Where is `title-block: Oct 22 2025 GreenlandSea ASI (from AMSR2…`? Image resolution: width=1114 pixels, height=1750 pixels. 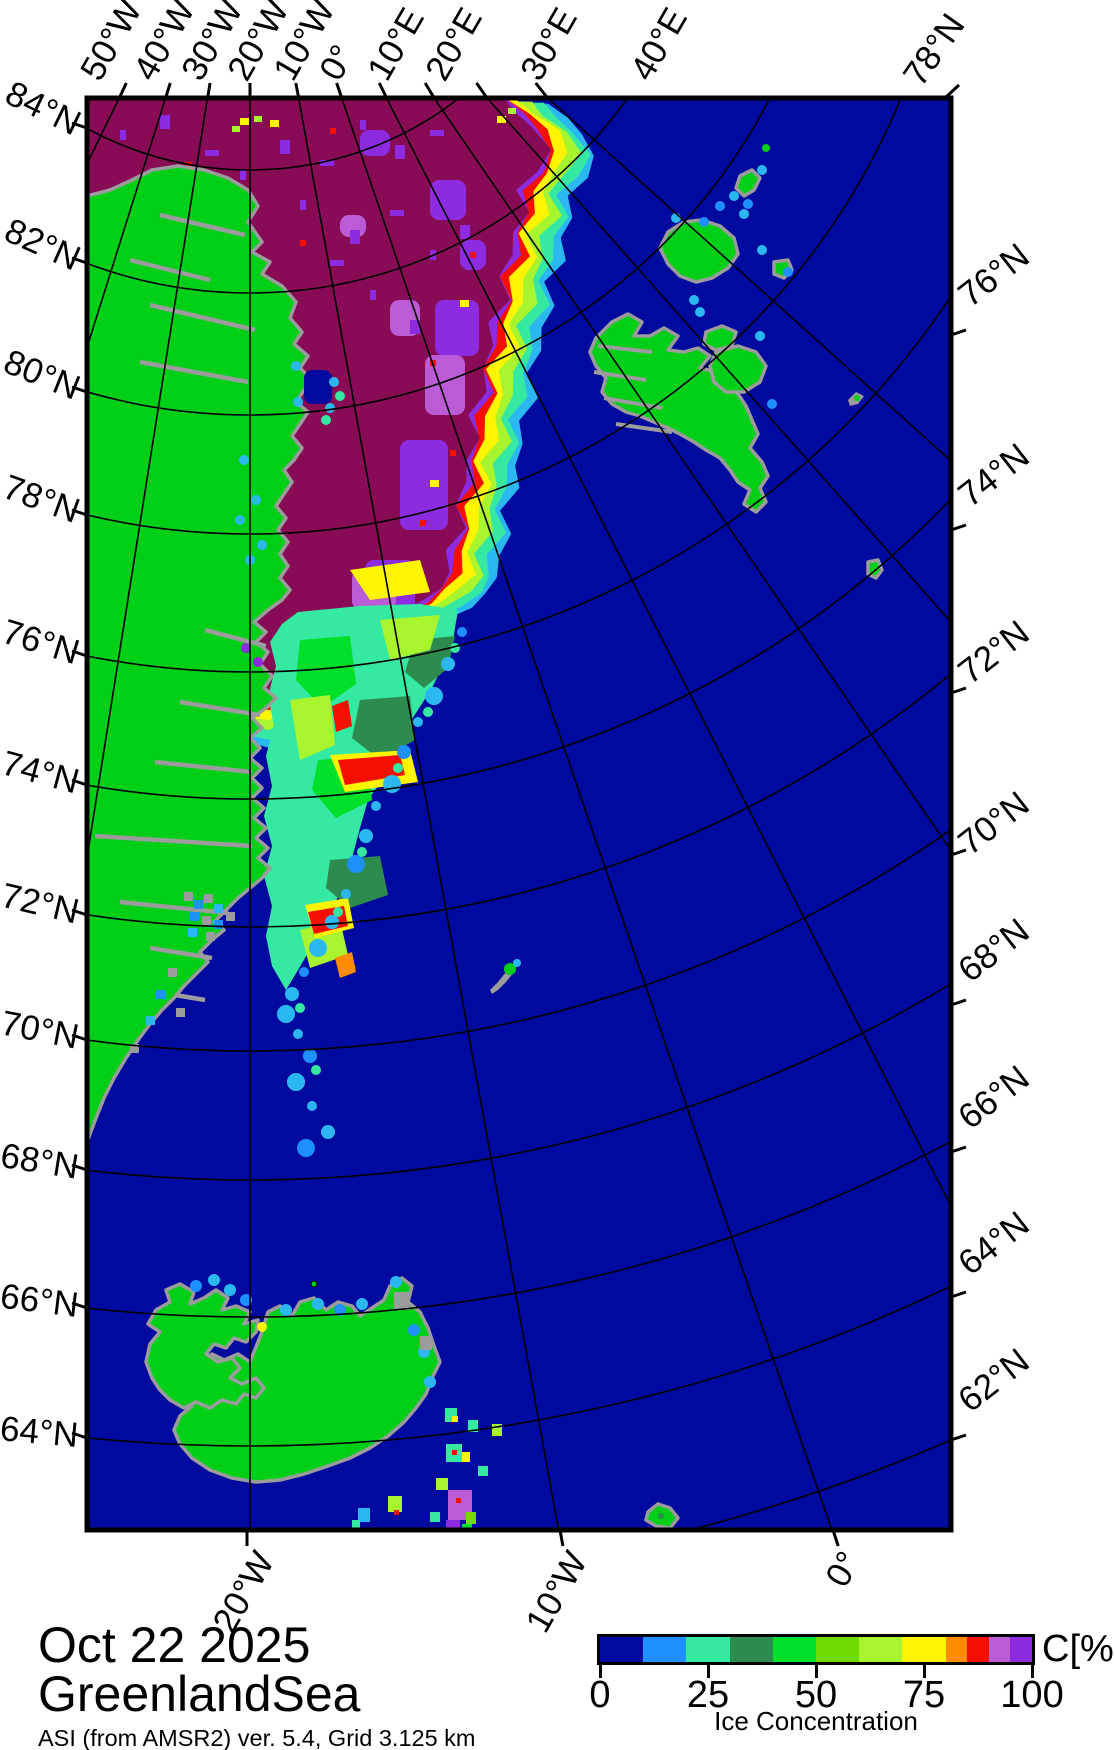
title-block: Oct 22 2025 GreenlandSea ASI (from AMSR2… is located at coordinates (257, 1685).